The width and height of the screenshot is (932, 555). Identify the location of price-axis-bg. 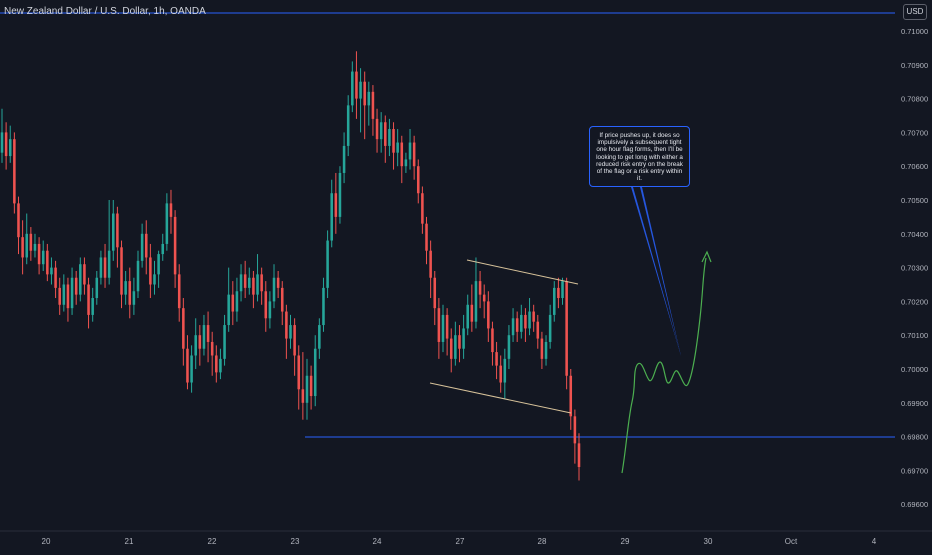
(914, 265).